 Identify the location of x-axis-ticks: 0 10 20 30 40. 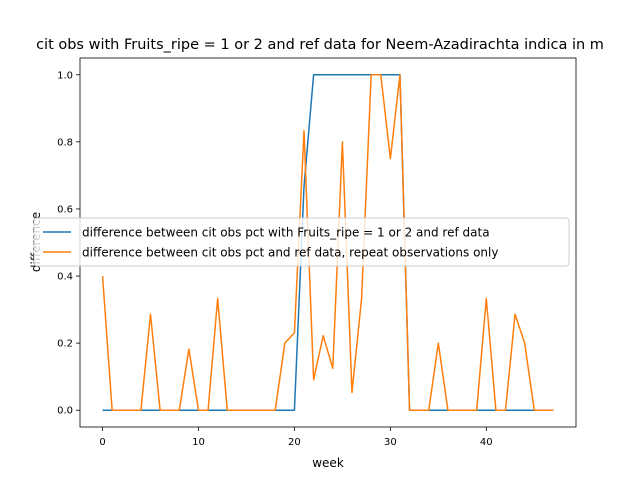
(296, 437).